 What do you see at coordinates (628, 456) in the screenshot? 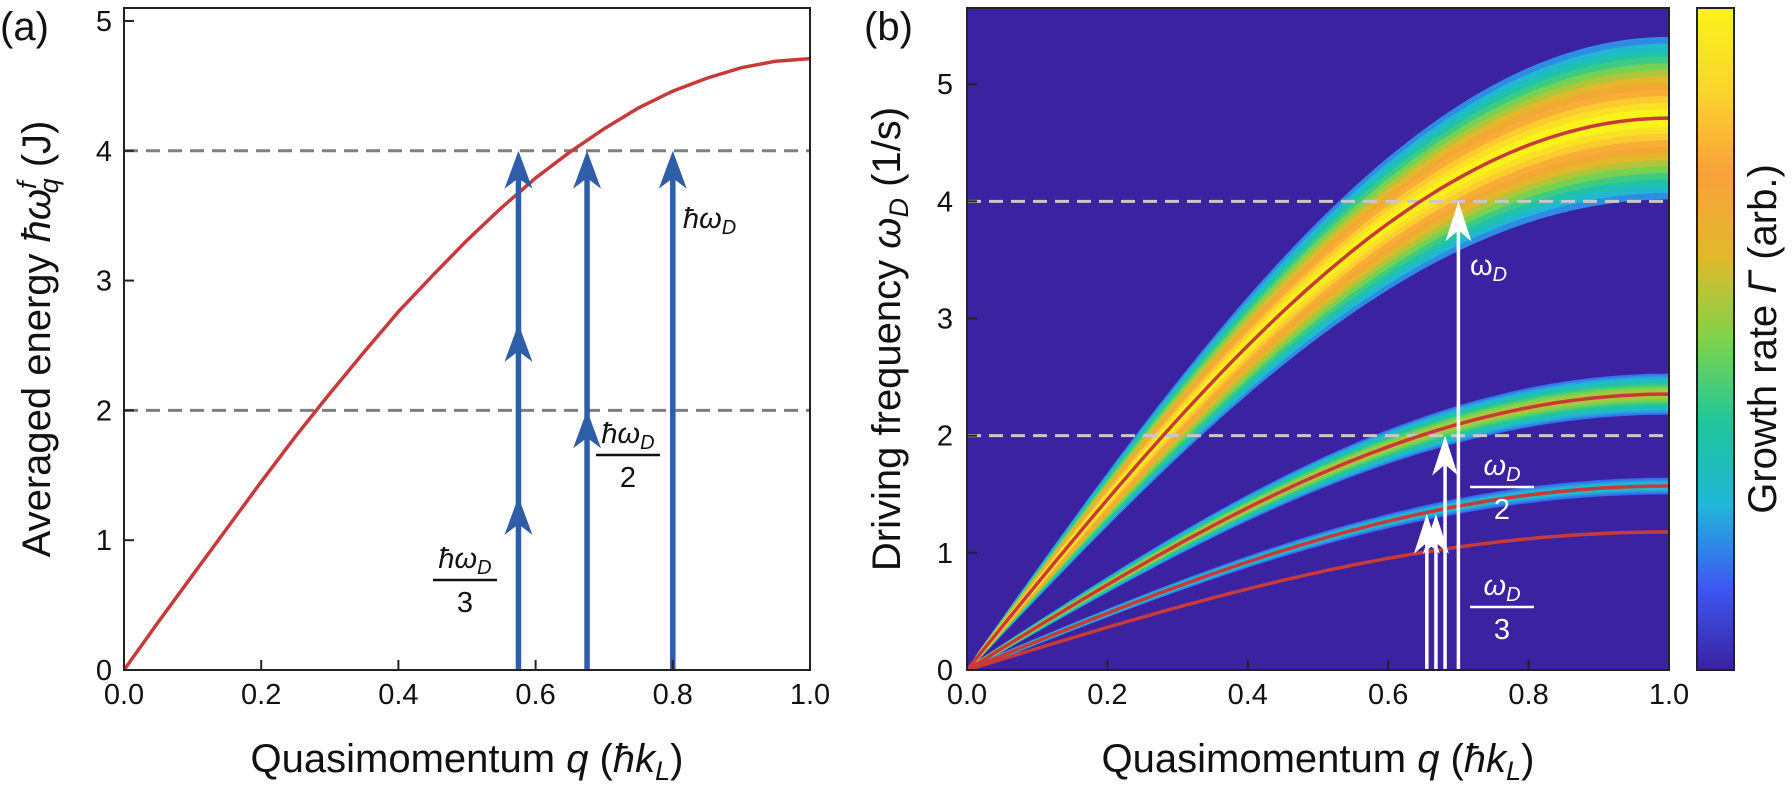
I see `fraction-label: ħωD 2` at bounding box center [628, 456].